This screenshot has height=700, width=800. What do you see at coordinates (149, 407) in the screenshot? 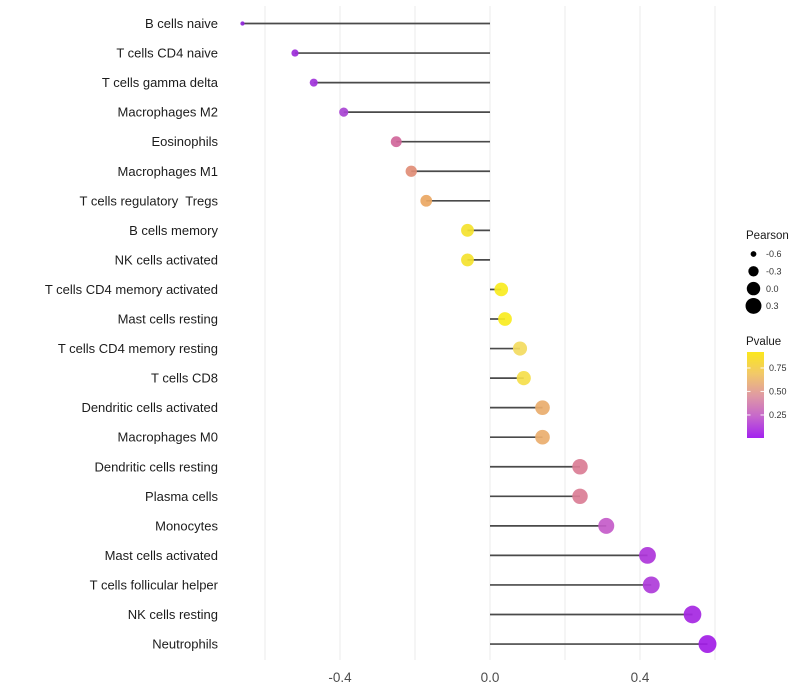
I see `y-axis-label: Dendritic cells activated` at bounding box center [149, 407].